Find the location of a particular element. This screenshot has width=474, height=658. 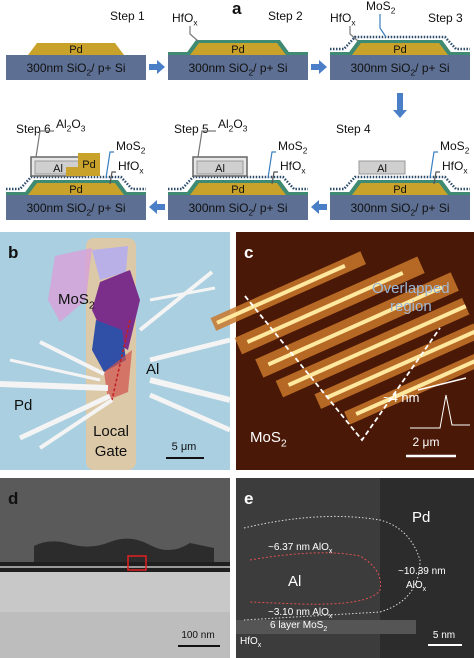

height-profile is located at coordinates (440, 411).